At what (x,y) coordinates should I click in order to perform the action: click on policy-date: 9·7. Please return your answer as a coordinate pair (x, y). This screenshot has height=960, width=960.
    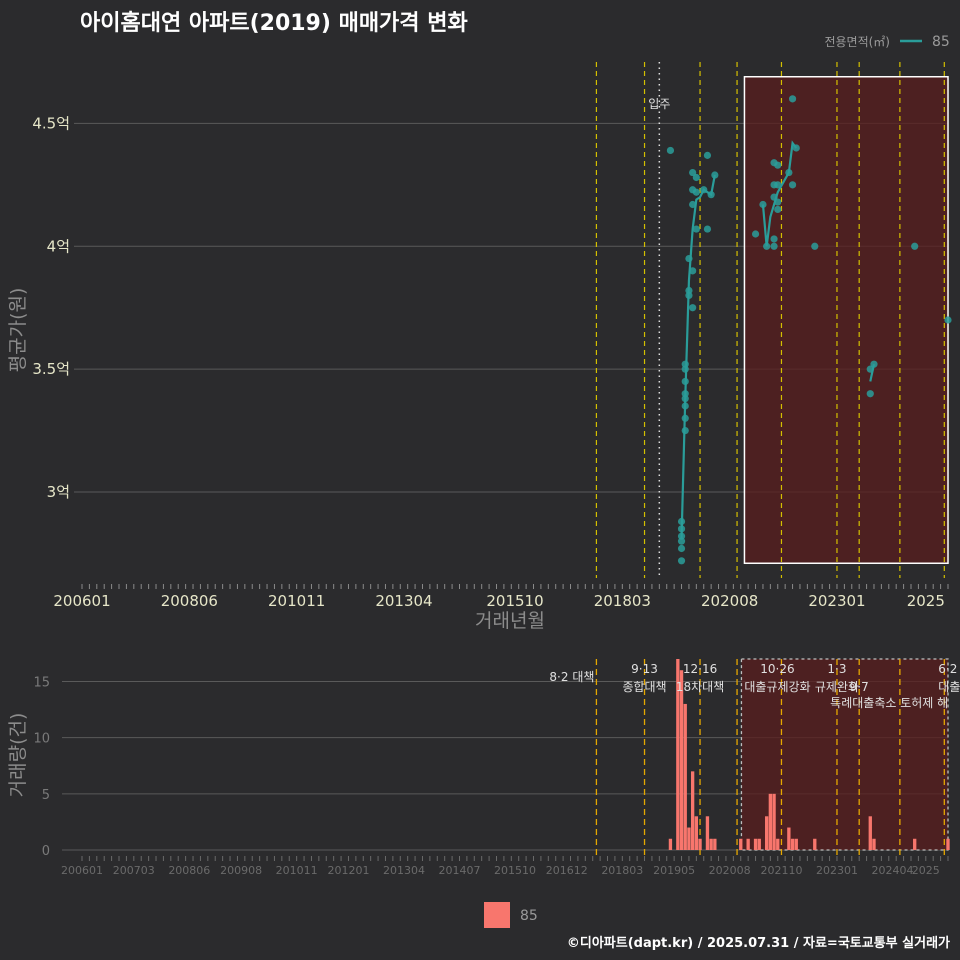
    Looking at the image, I should click on (859, 687).